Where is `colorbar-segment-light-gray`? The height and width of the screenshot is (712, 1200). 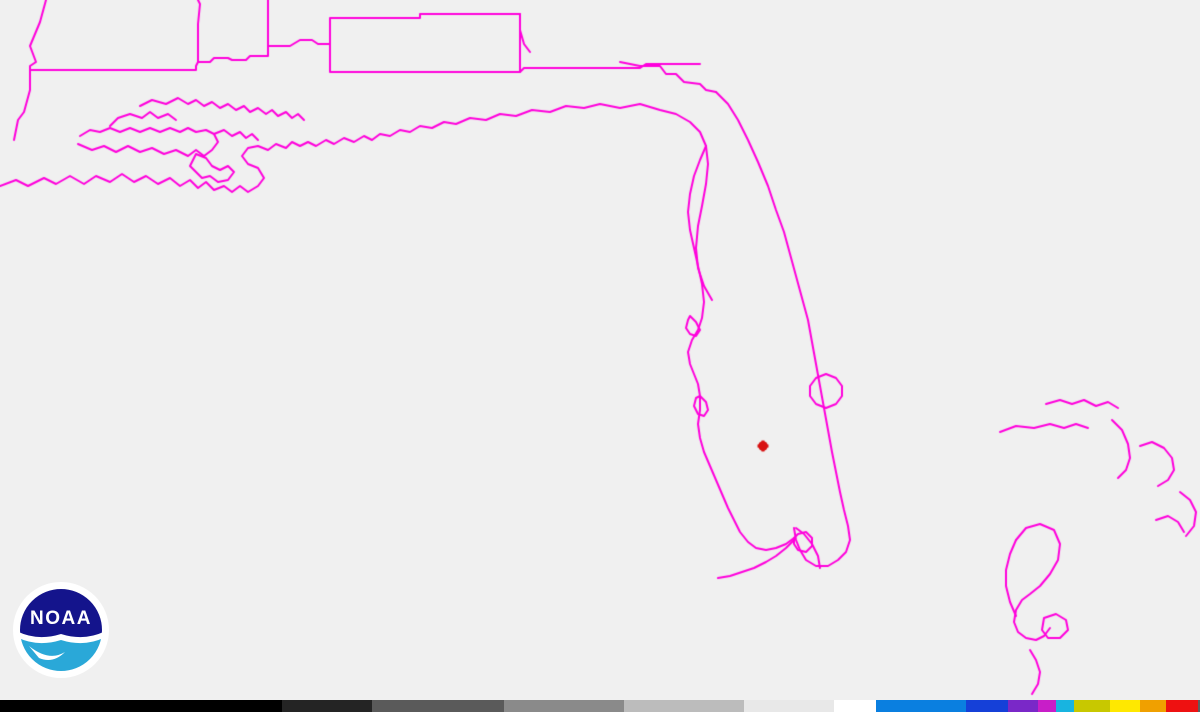
colorbar-segment-light-gray is located at coordinates (684, 706).